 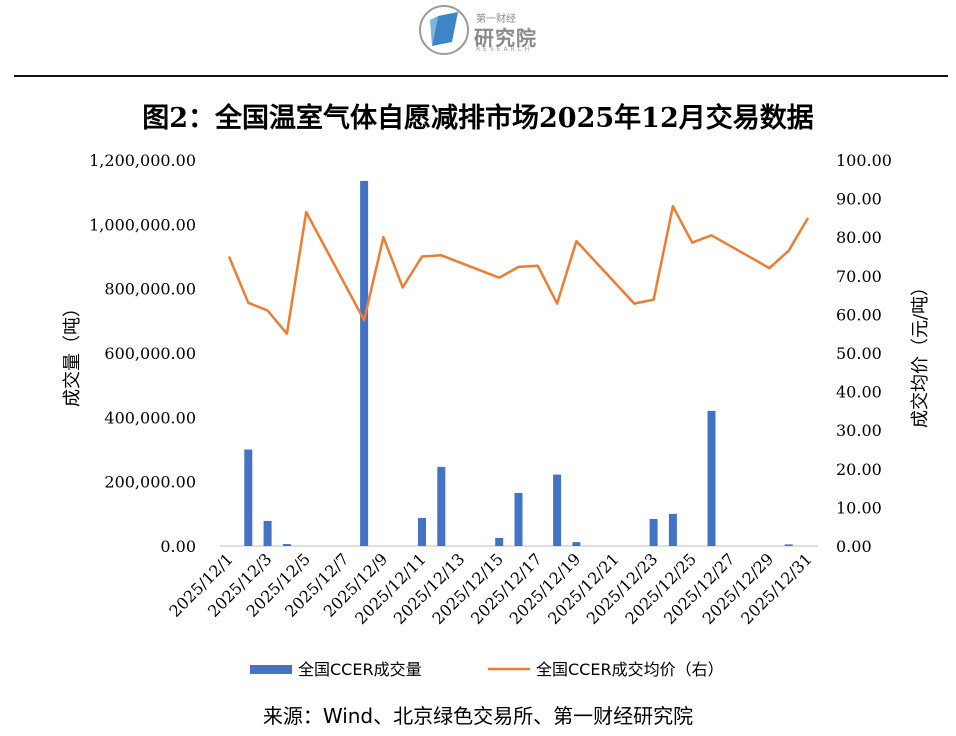 What do you see at coordinates (142, 160) in the screenshot?
I see `y-tick-label: 1,200,000.00` at bounding box center [142, 160].